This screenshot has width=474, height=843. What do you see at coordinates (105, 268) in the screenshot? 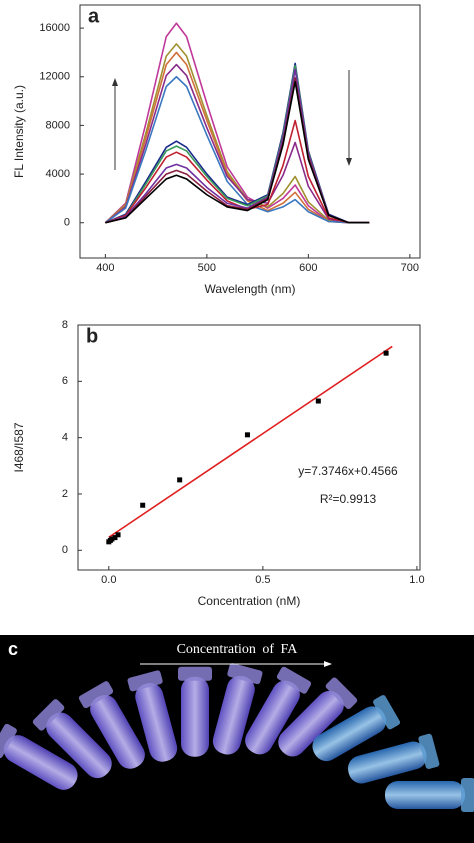
I see `x-tick-label: 400` at bounding box center [105, 268].